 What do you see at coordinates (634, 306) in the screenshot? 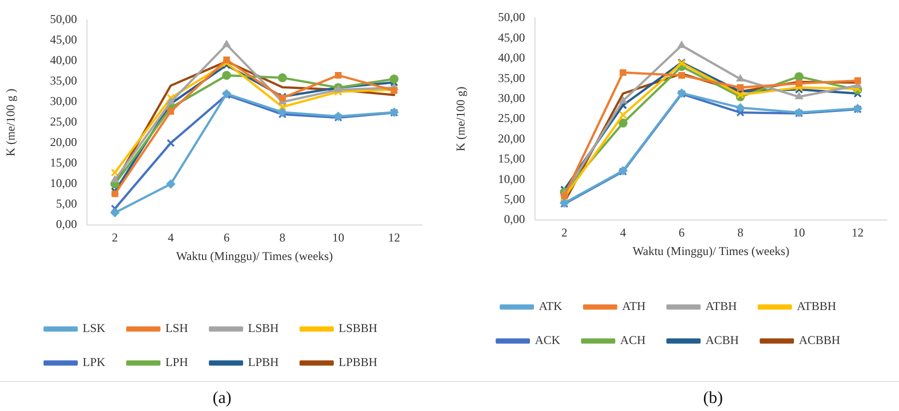
I see `legend-label: ATH` at bounding box center [634, 306].